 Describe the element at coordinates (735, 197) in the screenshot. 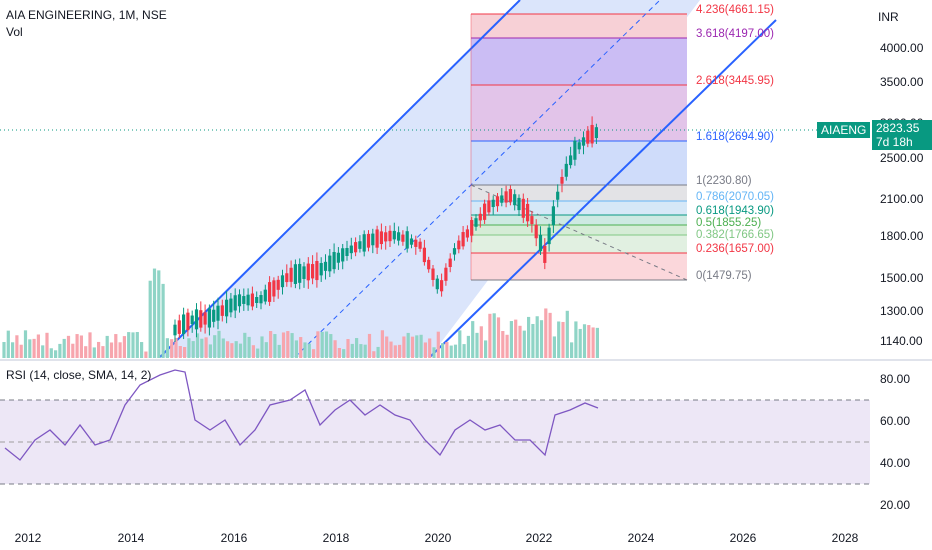

I see `fib-level-label: 0.786(2070.05)` at that location.